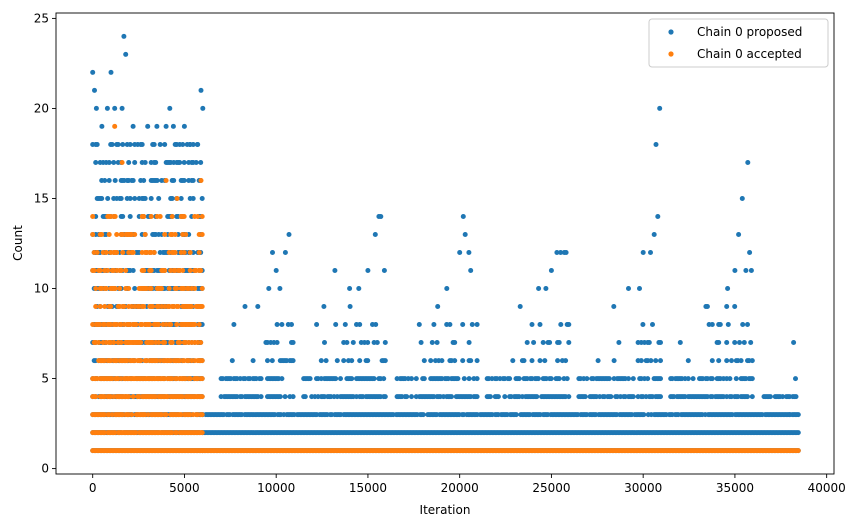  I want to click on y-tick-label: 25, so click(41, 18).